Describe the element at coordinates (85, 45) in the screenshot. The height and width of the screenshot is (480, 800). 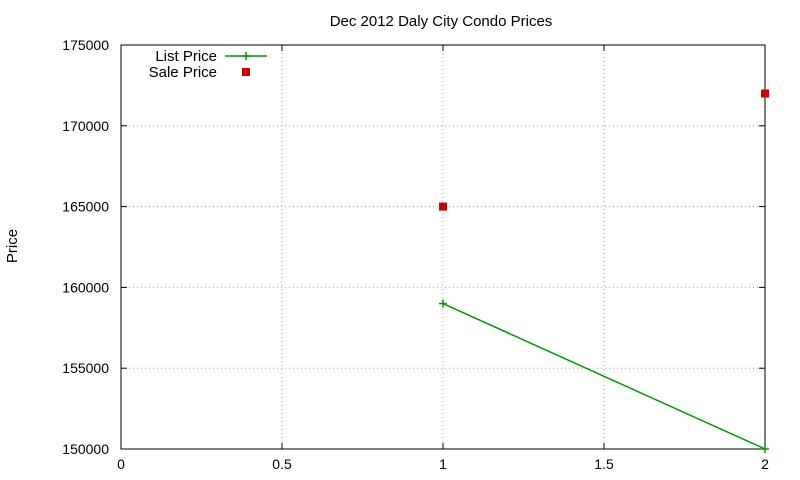
I see `y-tick-label: 175000` at that location.